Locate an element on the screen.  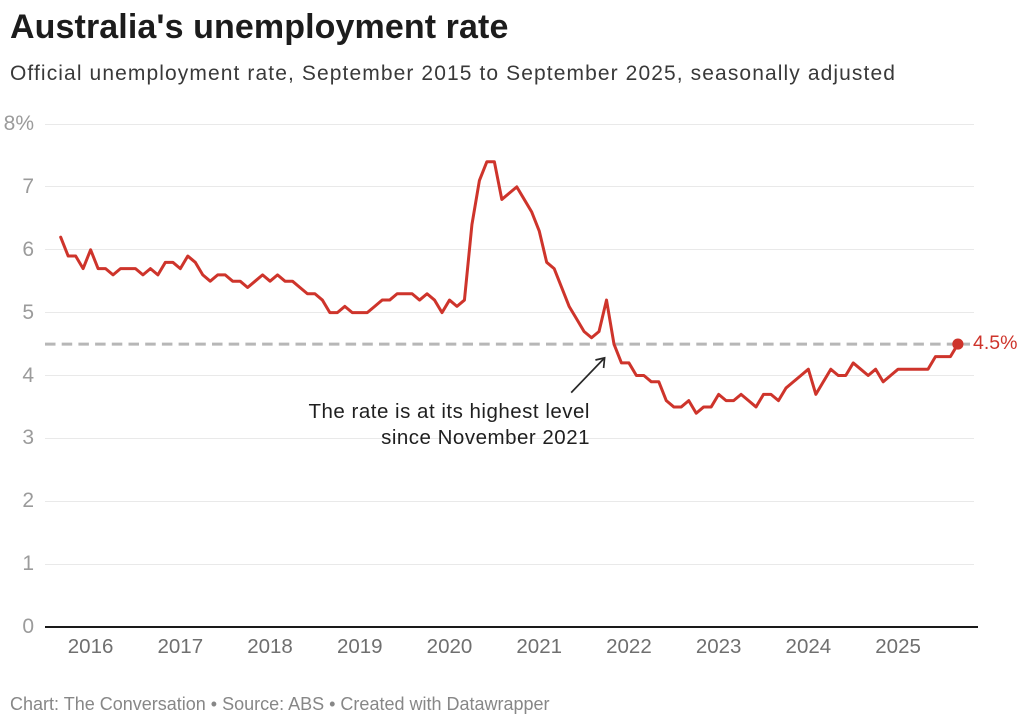
x-tick-label-2021: 2021 is located at coordinates (539, 646).